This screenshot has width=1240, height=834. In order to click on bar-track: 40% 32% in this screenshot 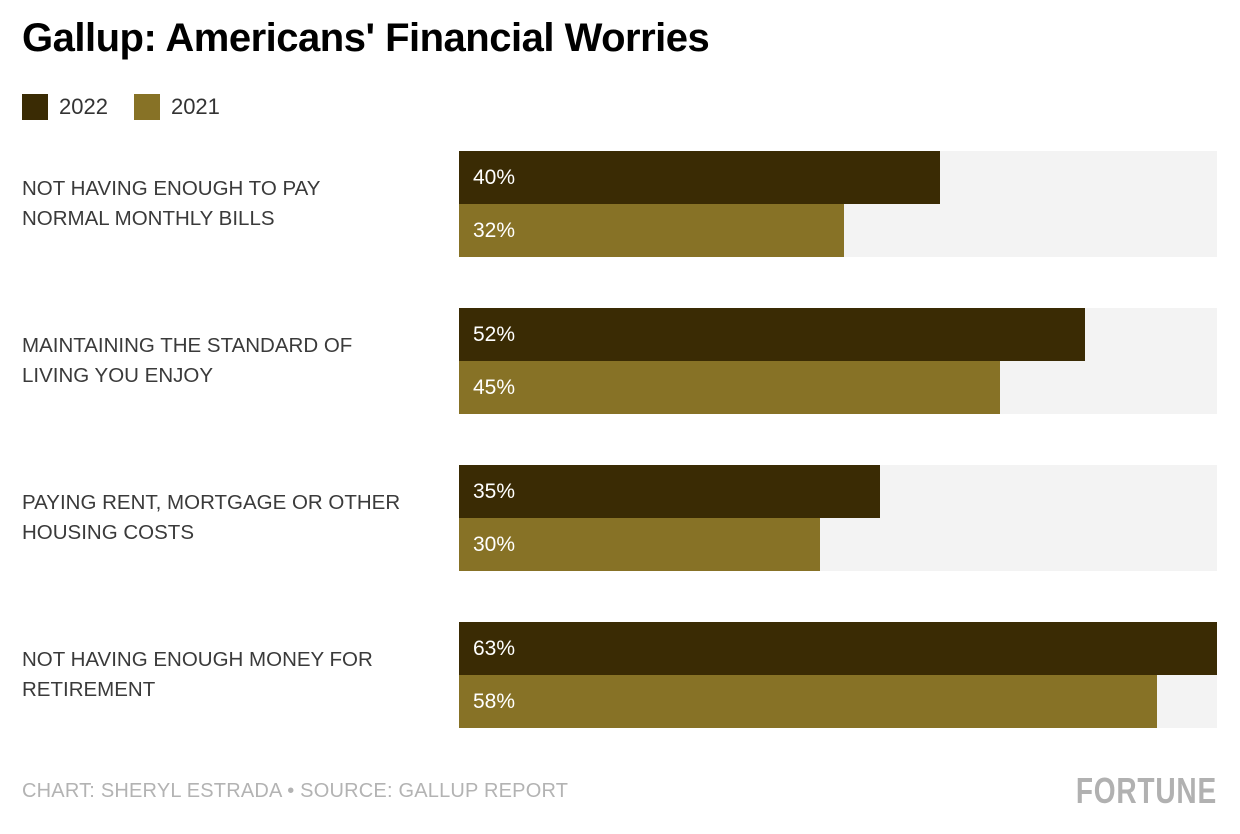, I will do `click(838, 204)`.